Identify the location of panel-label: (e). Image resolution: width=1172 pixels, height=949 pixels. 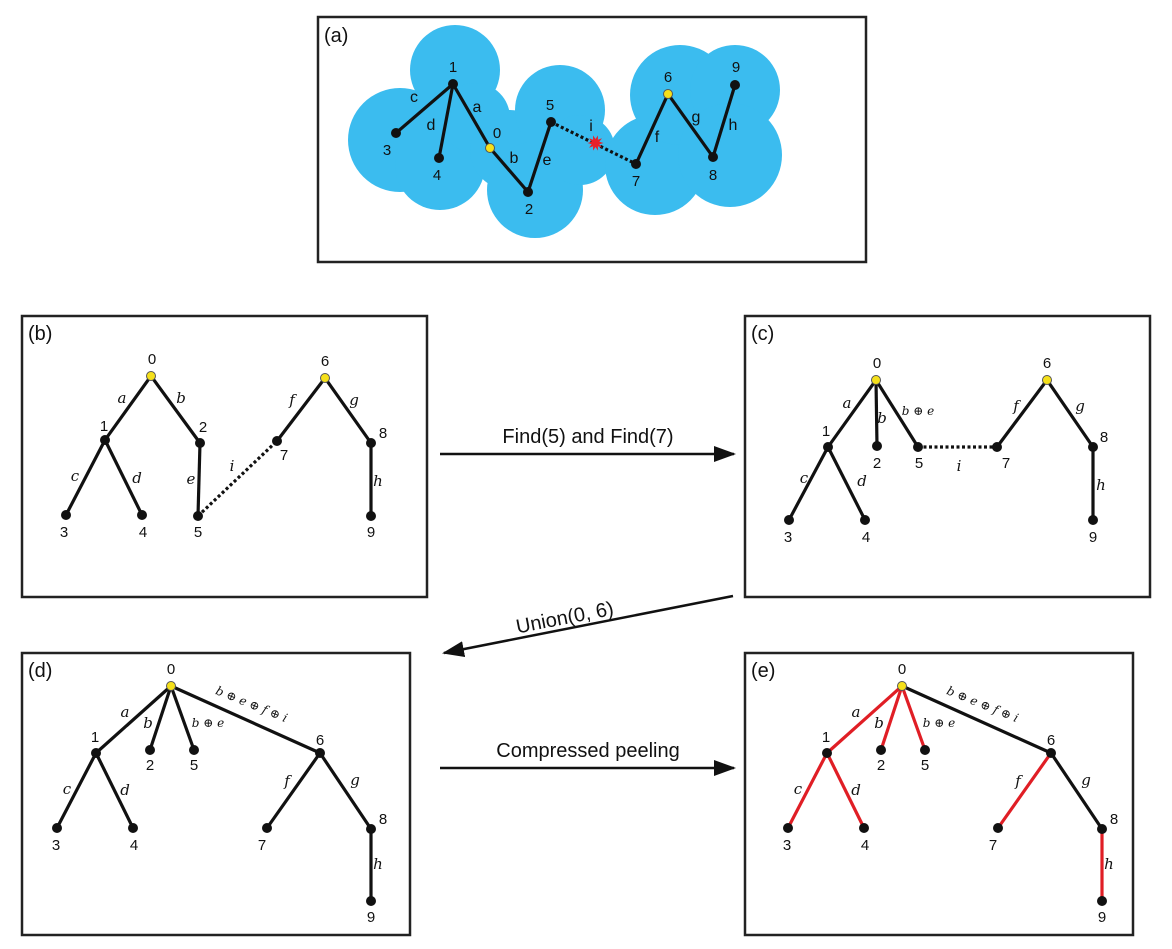
(763, 671).